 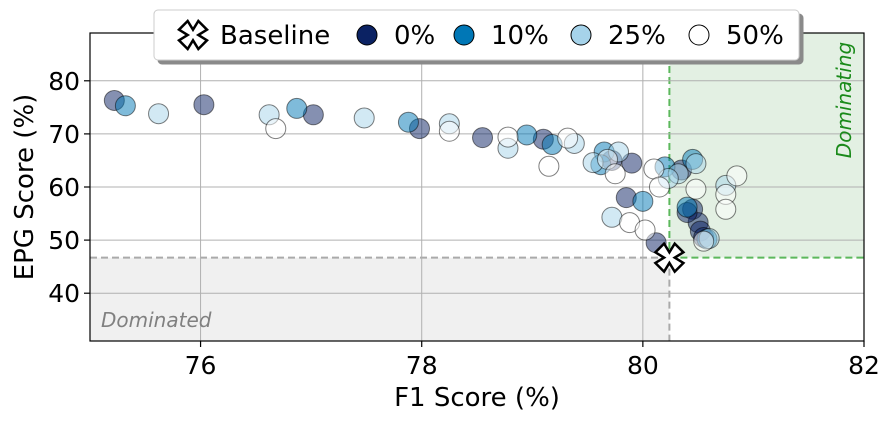 What do you see at coordinates (64, 134) in the screenshot?
I see `y-tick-label: 70` at bounding box center [64, 134].